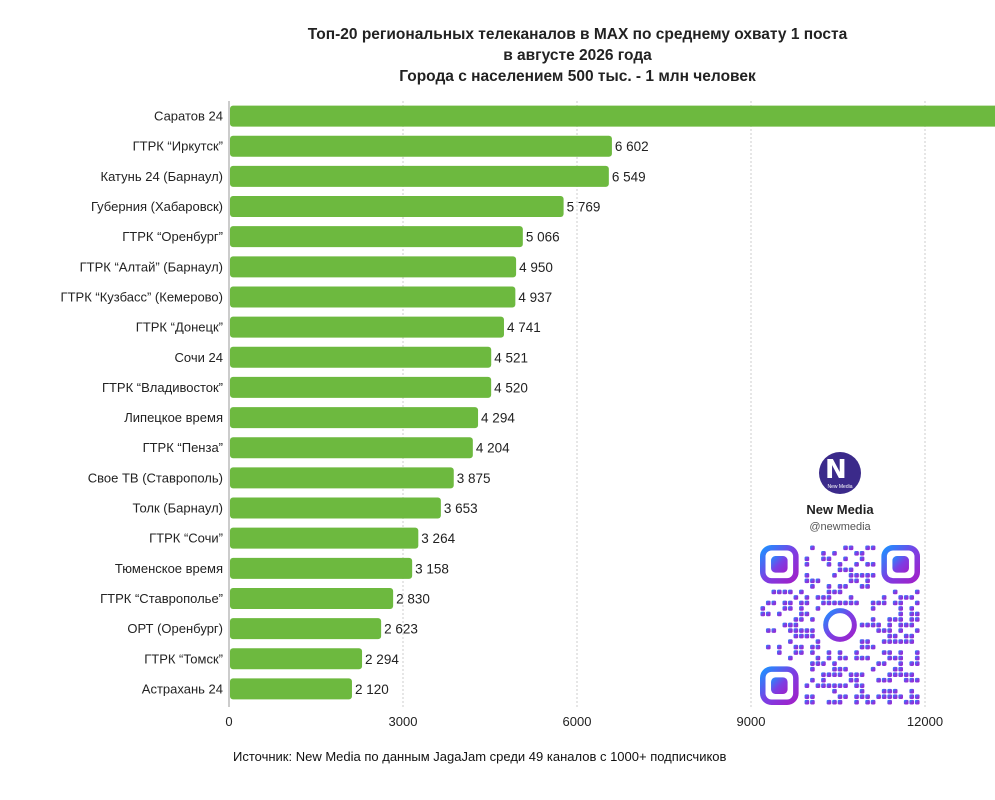 Image resolution: width=995 pixels, height=800 pixels. I want to click on category-label: Астрахань 24, so click(182, 688).